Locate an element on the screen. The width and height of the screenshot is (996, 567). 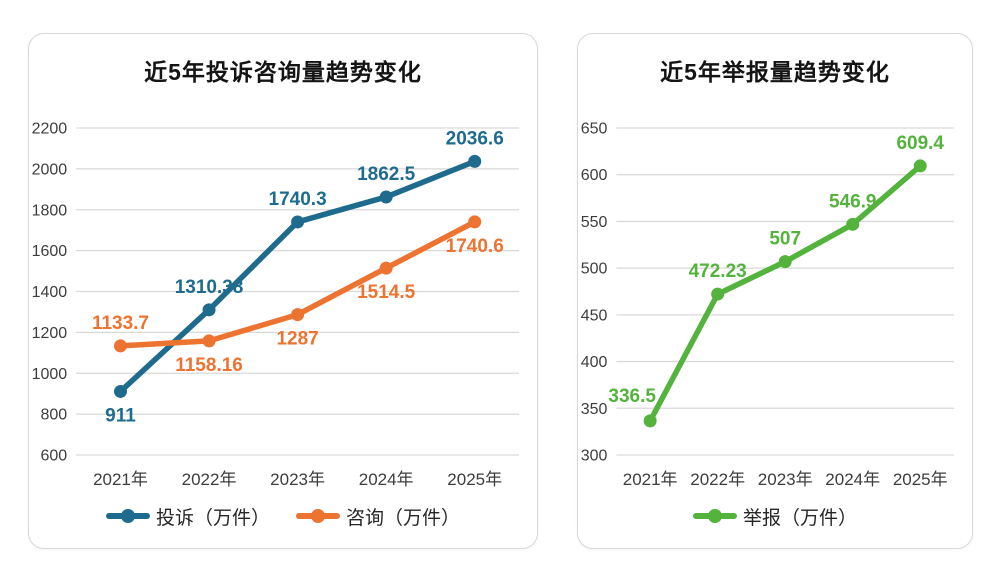
chart-legend: 投诉（万件） 咨询（万件） is located at coordinates (283, 521).